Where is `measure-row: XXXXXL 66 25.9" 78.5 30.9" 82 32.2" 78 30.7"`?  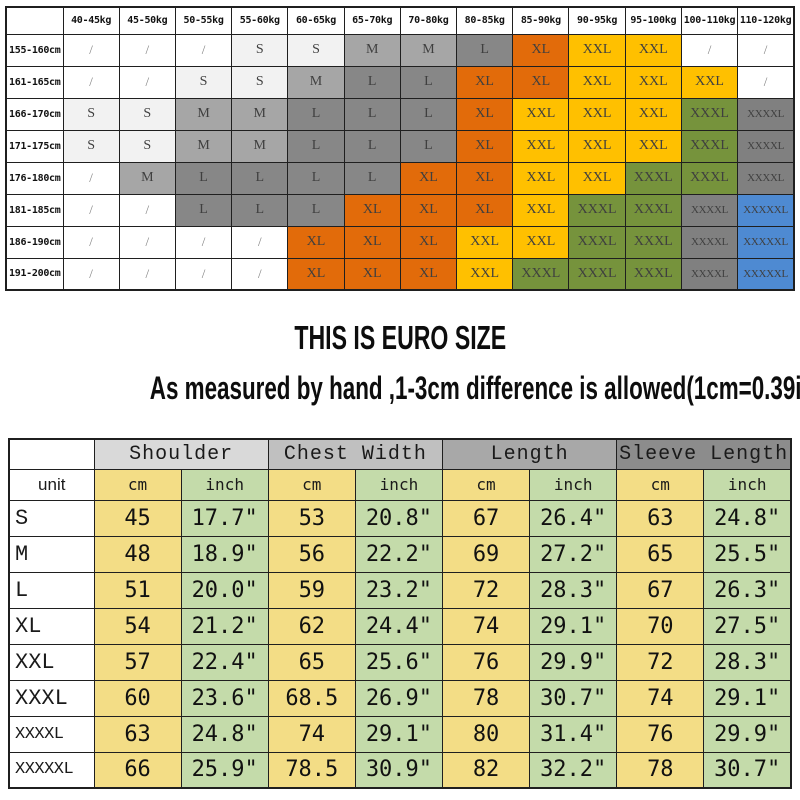
measure-row: XXXXXL 66 25.9" 78.5 30.9" 82 32.2" 78 30.7" is located at coordinates (400, 770).